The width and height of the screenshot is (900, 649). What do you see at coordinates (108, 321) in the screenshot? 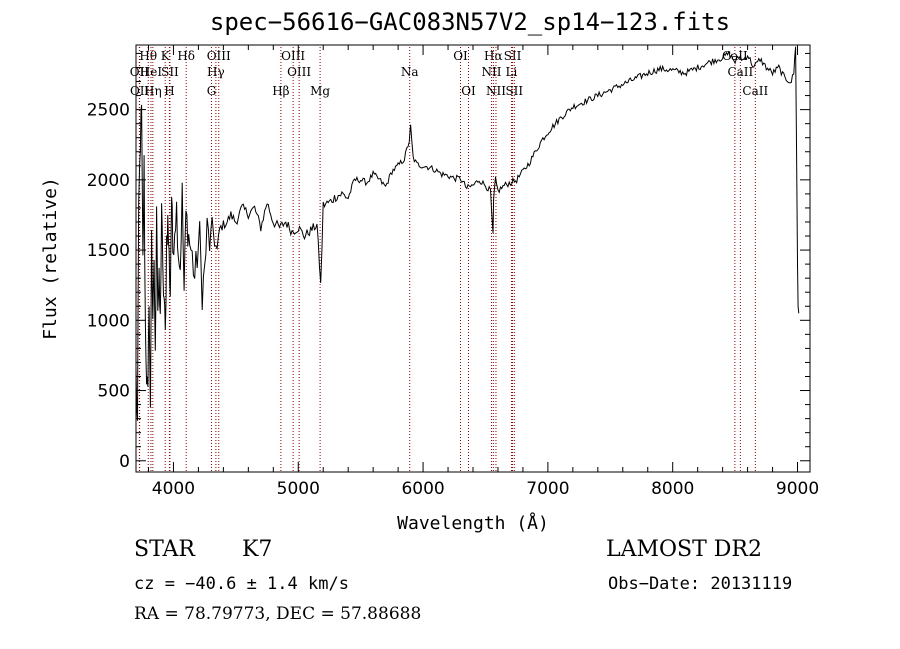
I see `y-tick-label-2: 1000` at bounding box center [108, 321].